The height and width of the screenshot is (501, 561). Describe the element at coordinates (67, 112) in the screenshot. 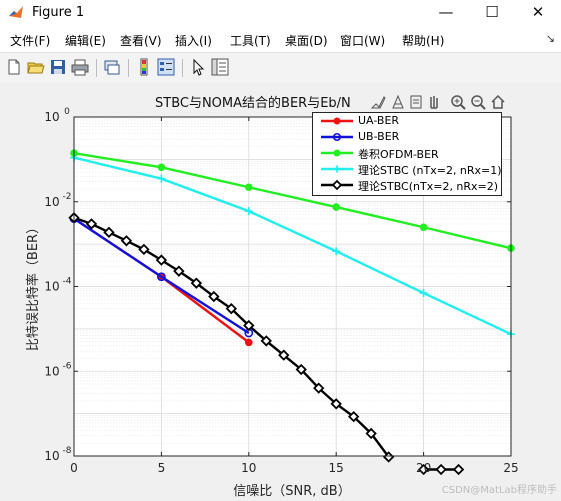

I see `y-tick-label-exponent: 0` at that location.